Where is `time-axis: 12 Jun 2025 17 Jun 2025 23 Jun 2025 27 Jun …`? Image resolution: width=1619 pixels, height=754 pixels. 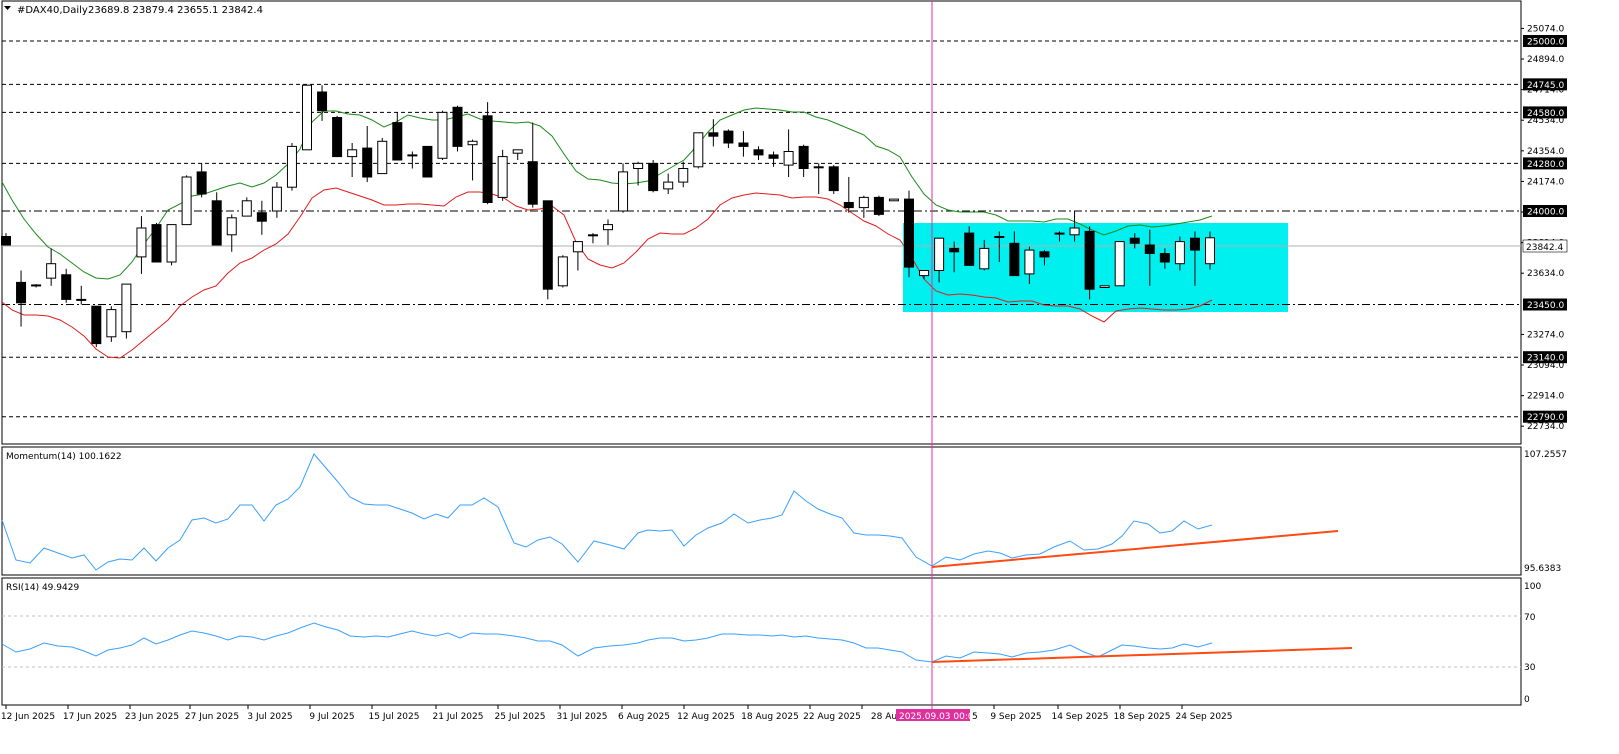
time-axis: 12 Jun 2025 17 Jun 2025 23 Jun 2025 27 Jun … is located at coordinates (617, 713).